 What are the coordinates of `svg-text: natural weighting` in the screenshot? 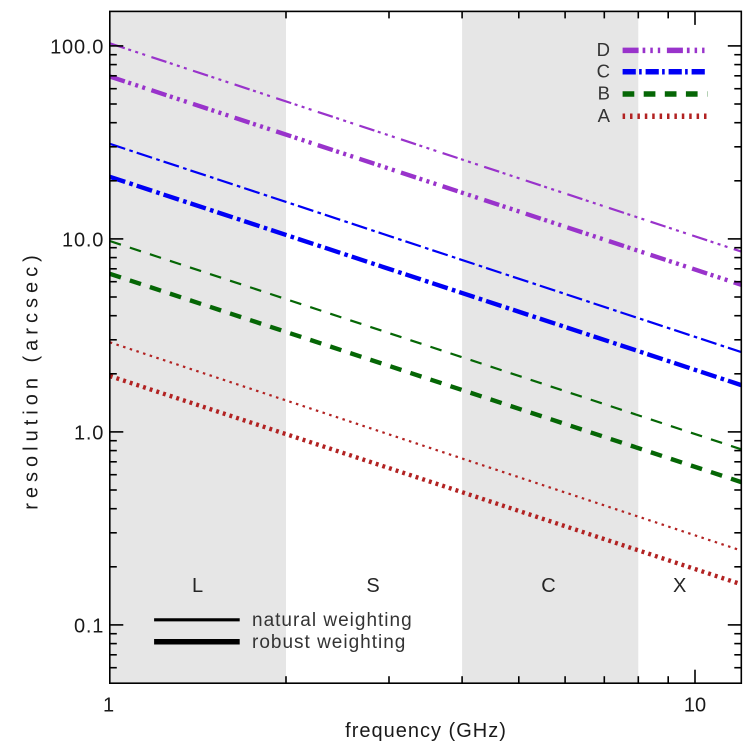 It's located at (332, 620).